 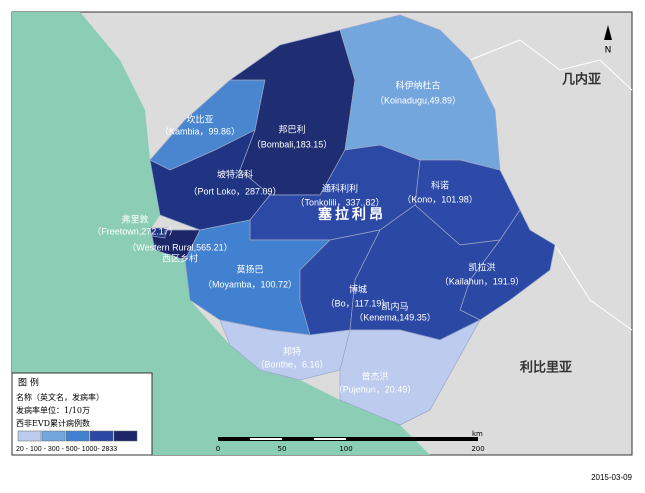 What do you see at coordinates (481, 268) in the screenshot?
I see `district-name: 凯拉洪` at bounding box center [481, 268].